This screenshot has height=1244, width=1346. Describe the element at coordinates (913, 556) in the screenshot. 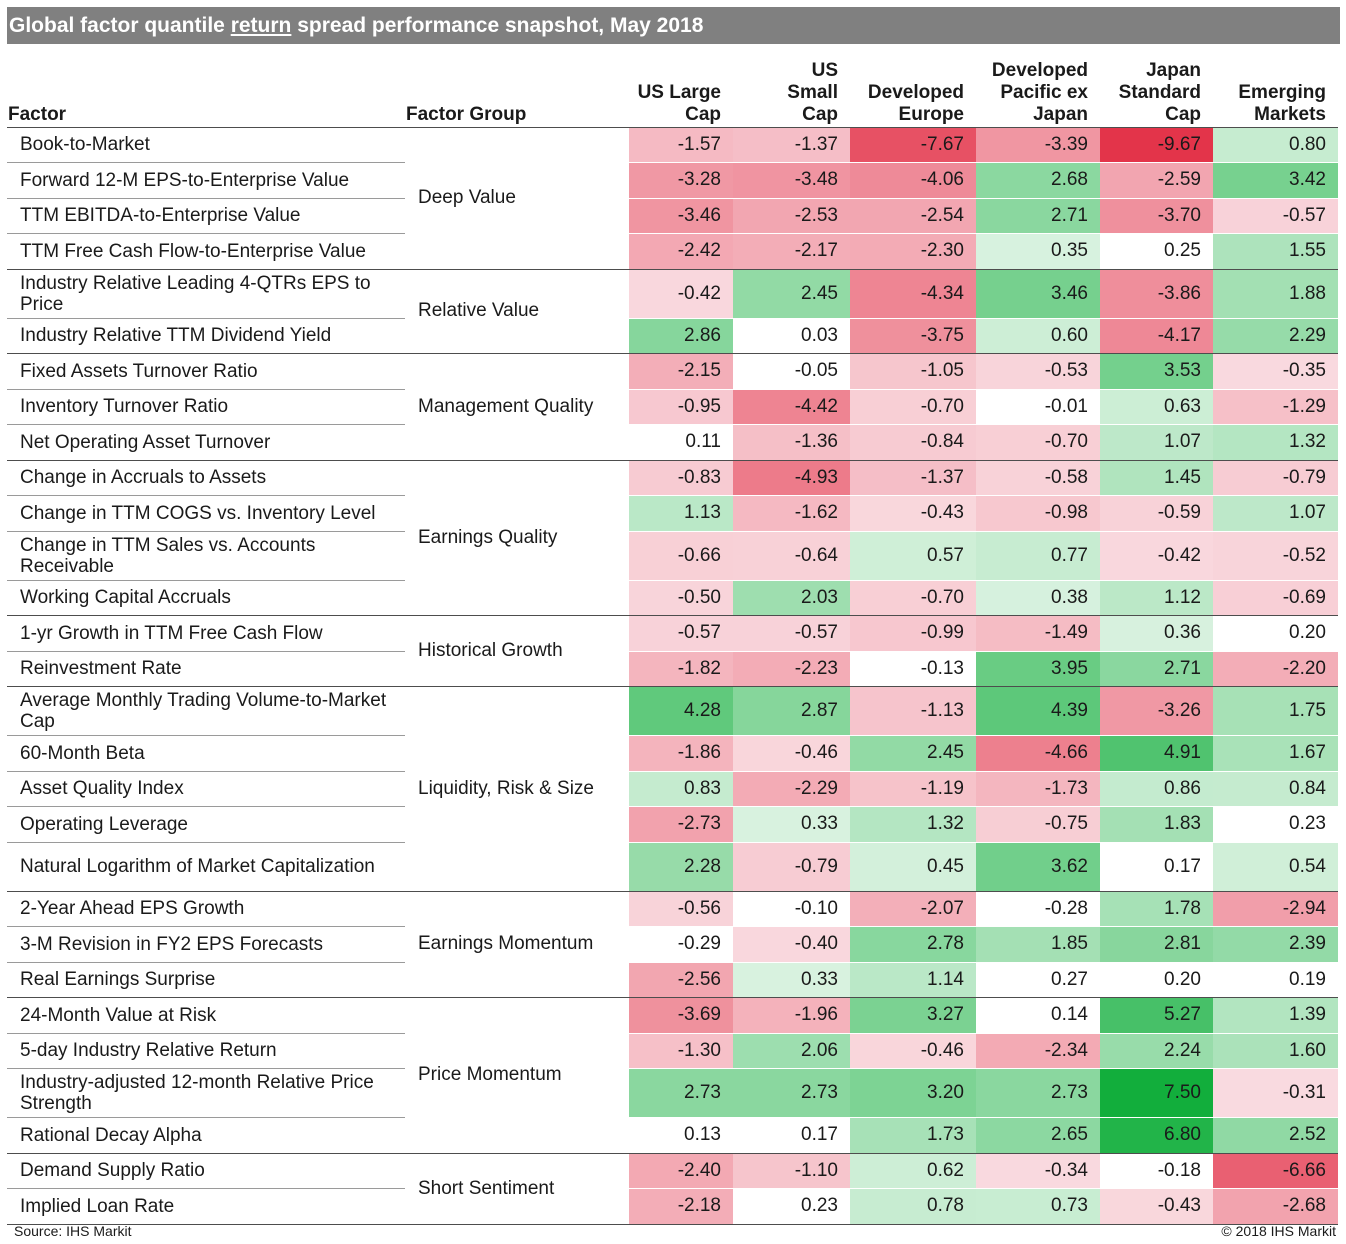

I see `heatmap-cell: 0.57` at that location.